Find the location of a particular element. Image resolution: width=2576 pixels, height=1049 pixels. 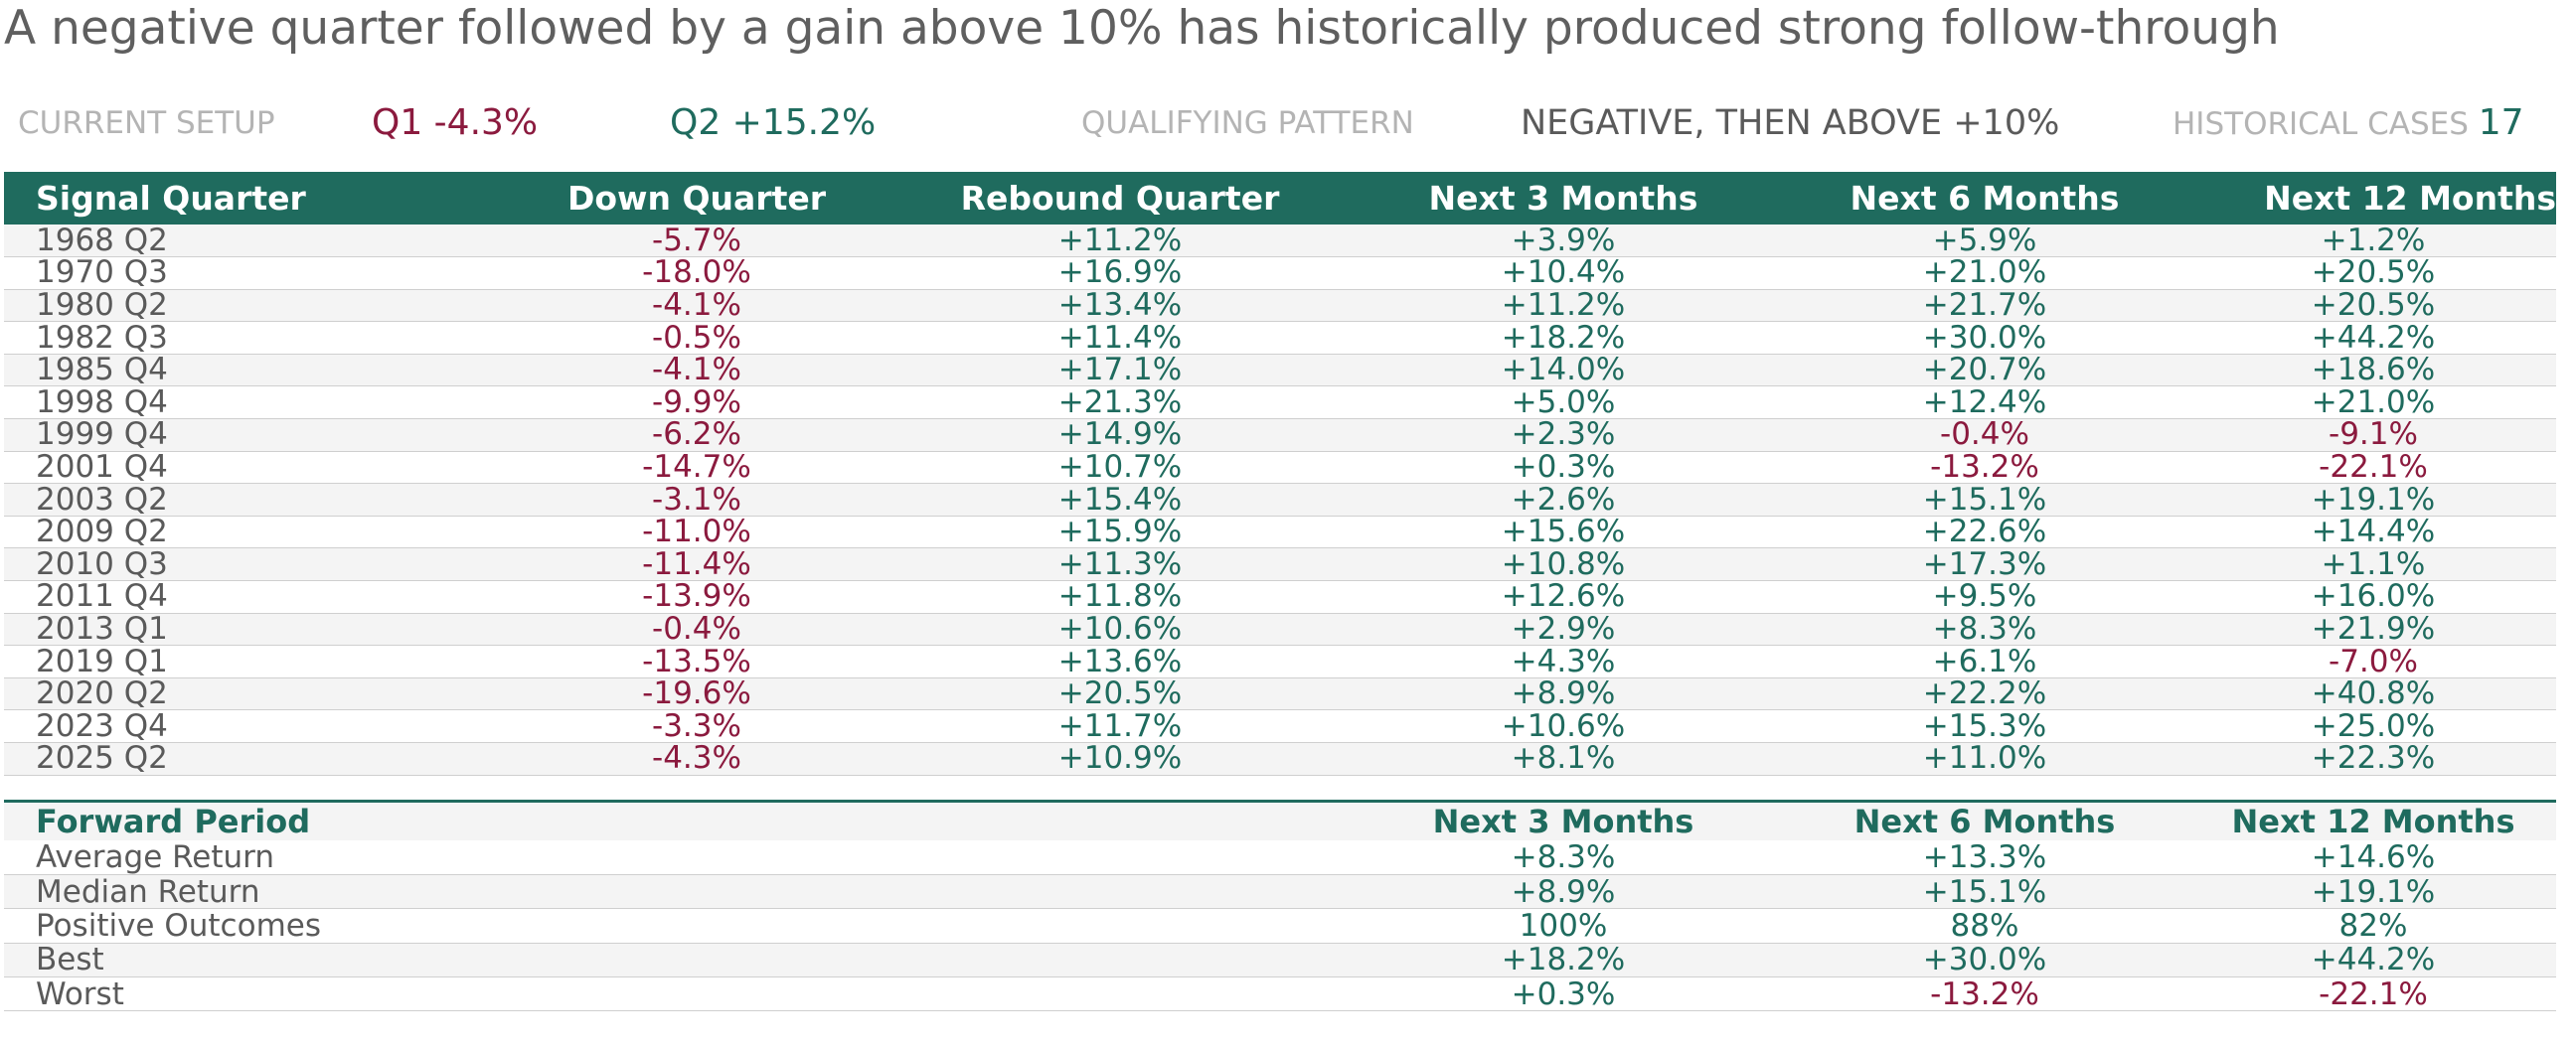

row-label-cell: 1998 Q4 is located at coordinates (102, 402).